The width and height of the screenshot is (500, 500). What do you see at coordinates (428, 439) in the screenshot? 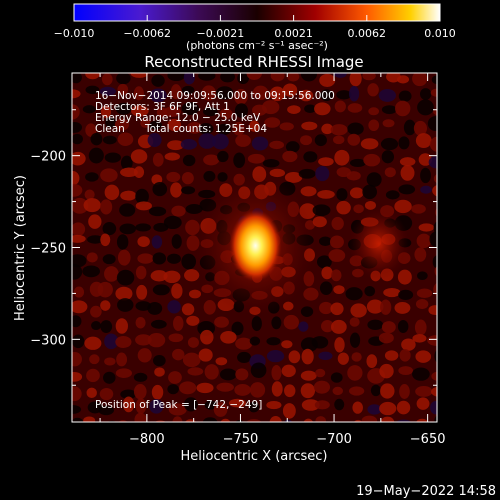
I see `x-tick-label: −650` at bounding box center [428, 439].